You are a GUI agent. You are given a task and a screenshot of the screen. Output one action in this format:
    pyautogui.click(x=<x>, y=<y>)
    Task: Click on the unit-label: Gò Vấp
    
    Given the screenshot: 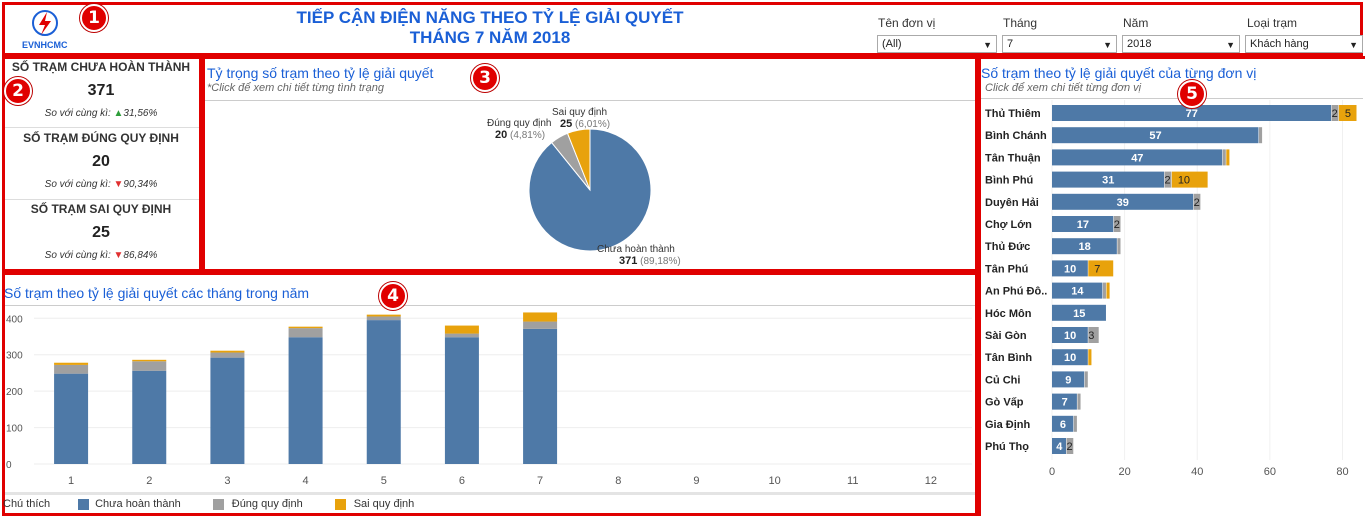 What is the action you would take?
    pyautogui.click(x=1004, y=403)
    